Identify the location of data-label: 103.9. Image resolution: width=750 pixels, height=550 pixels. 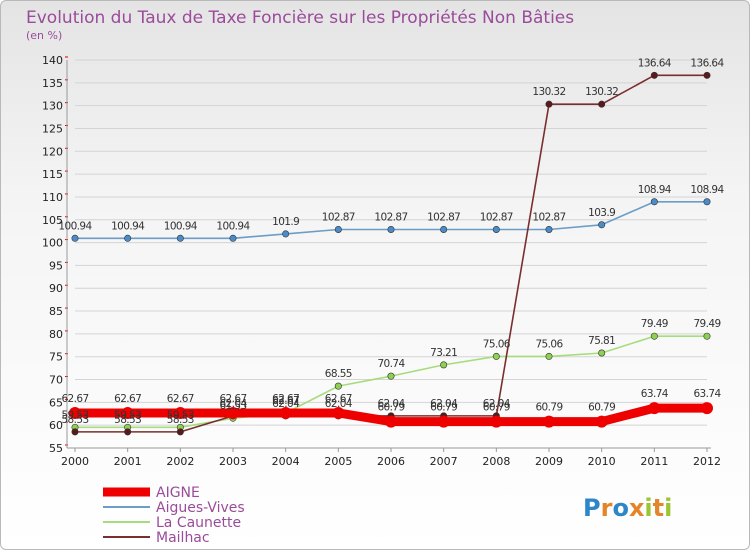
(601, 213).